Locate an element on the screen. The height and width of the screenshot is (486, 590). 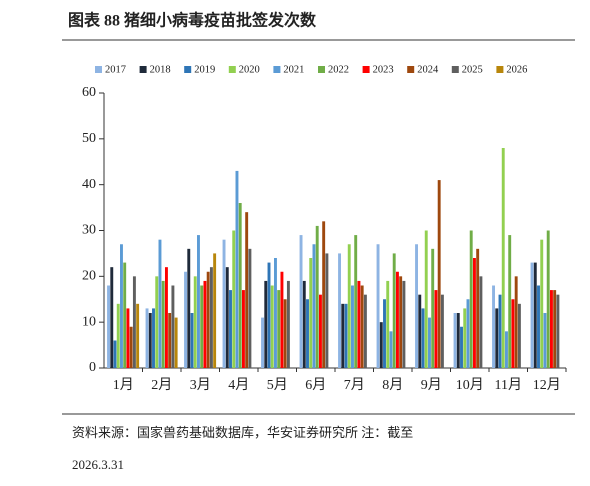
y-tick-label: 40 is located at coordinates (89, 184).